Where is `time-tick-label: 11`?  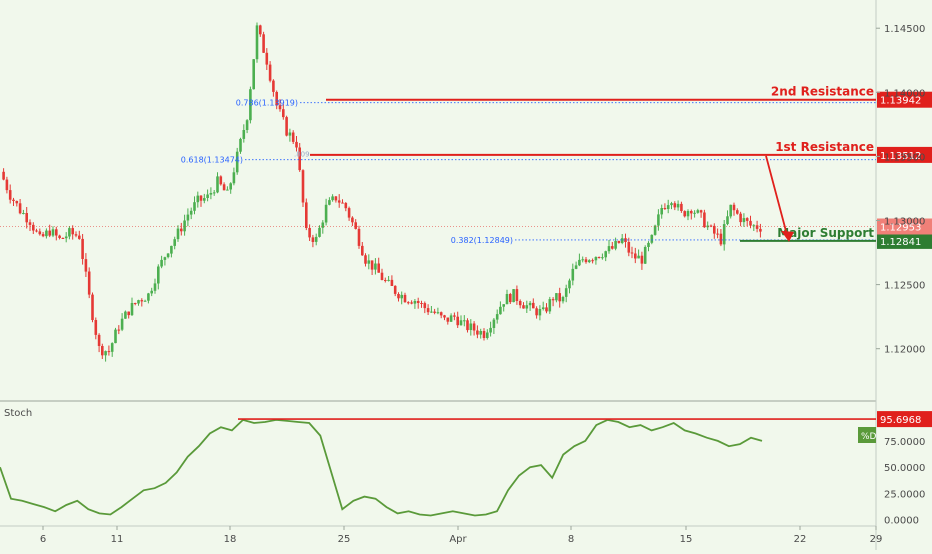
time-tick-label: 11 is located at coordinates (117, 539).